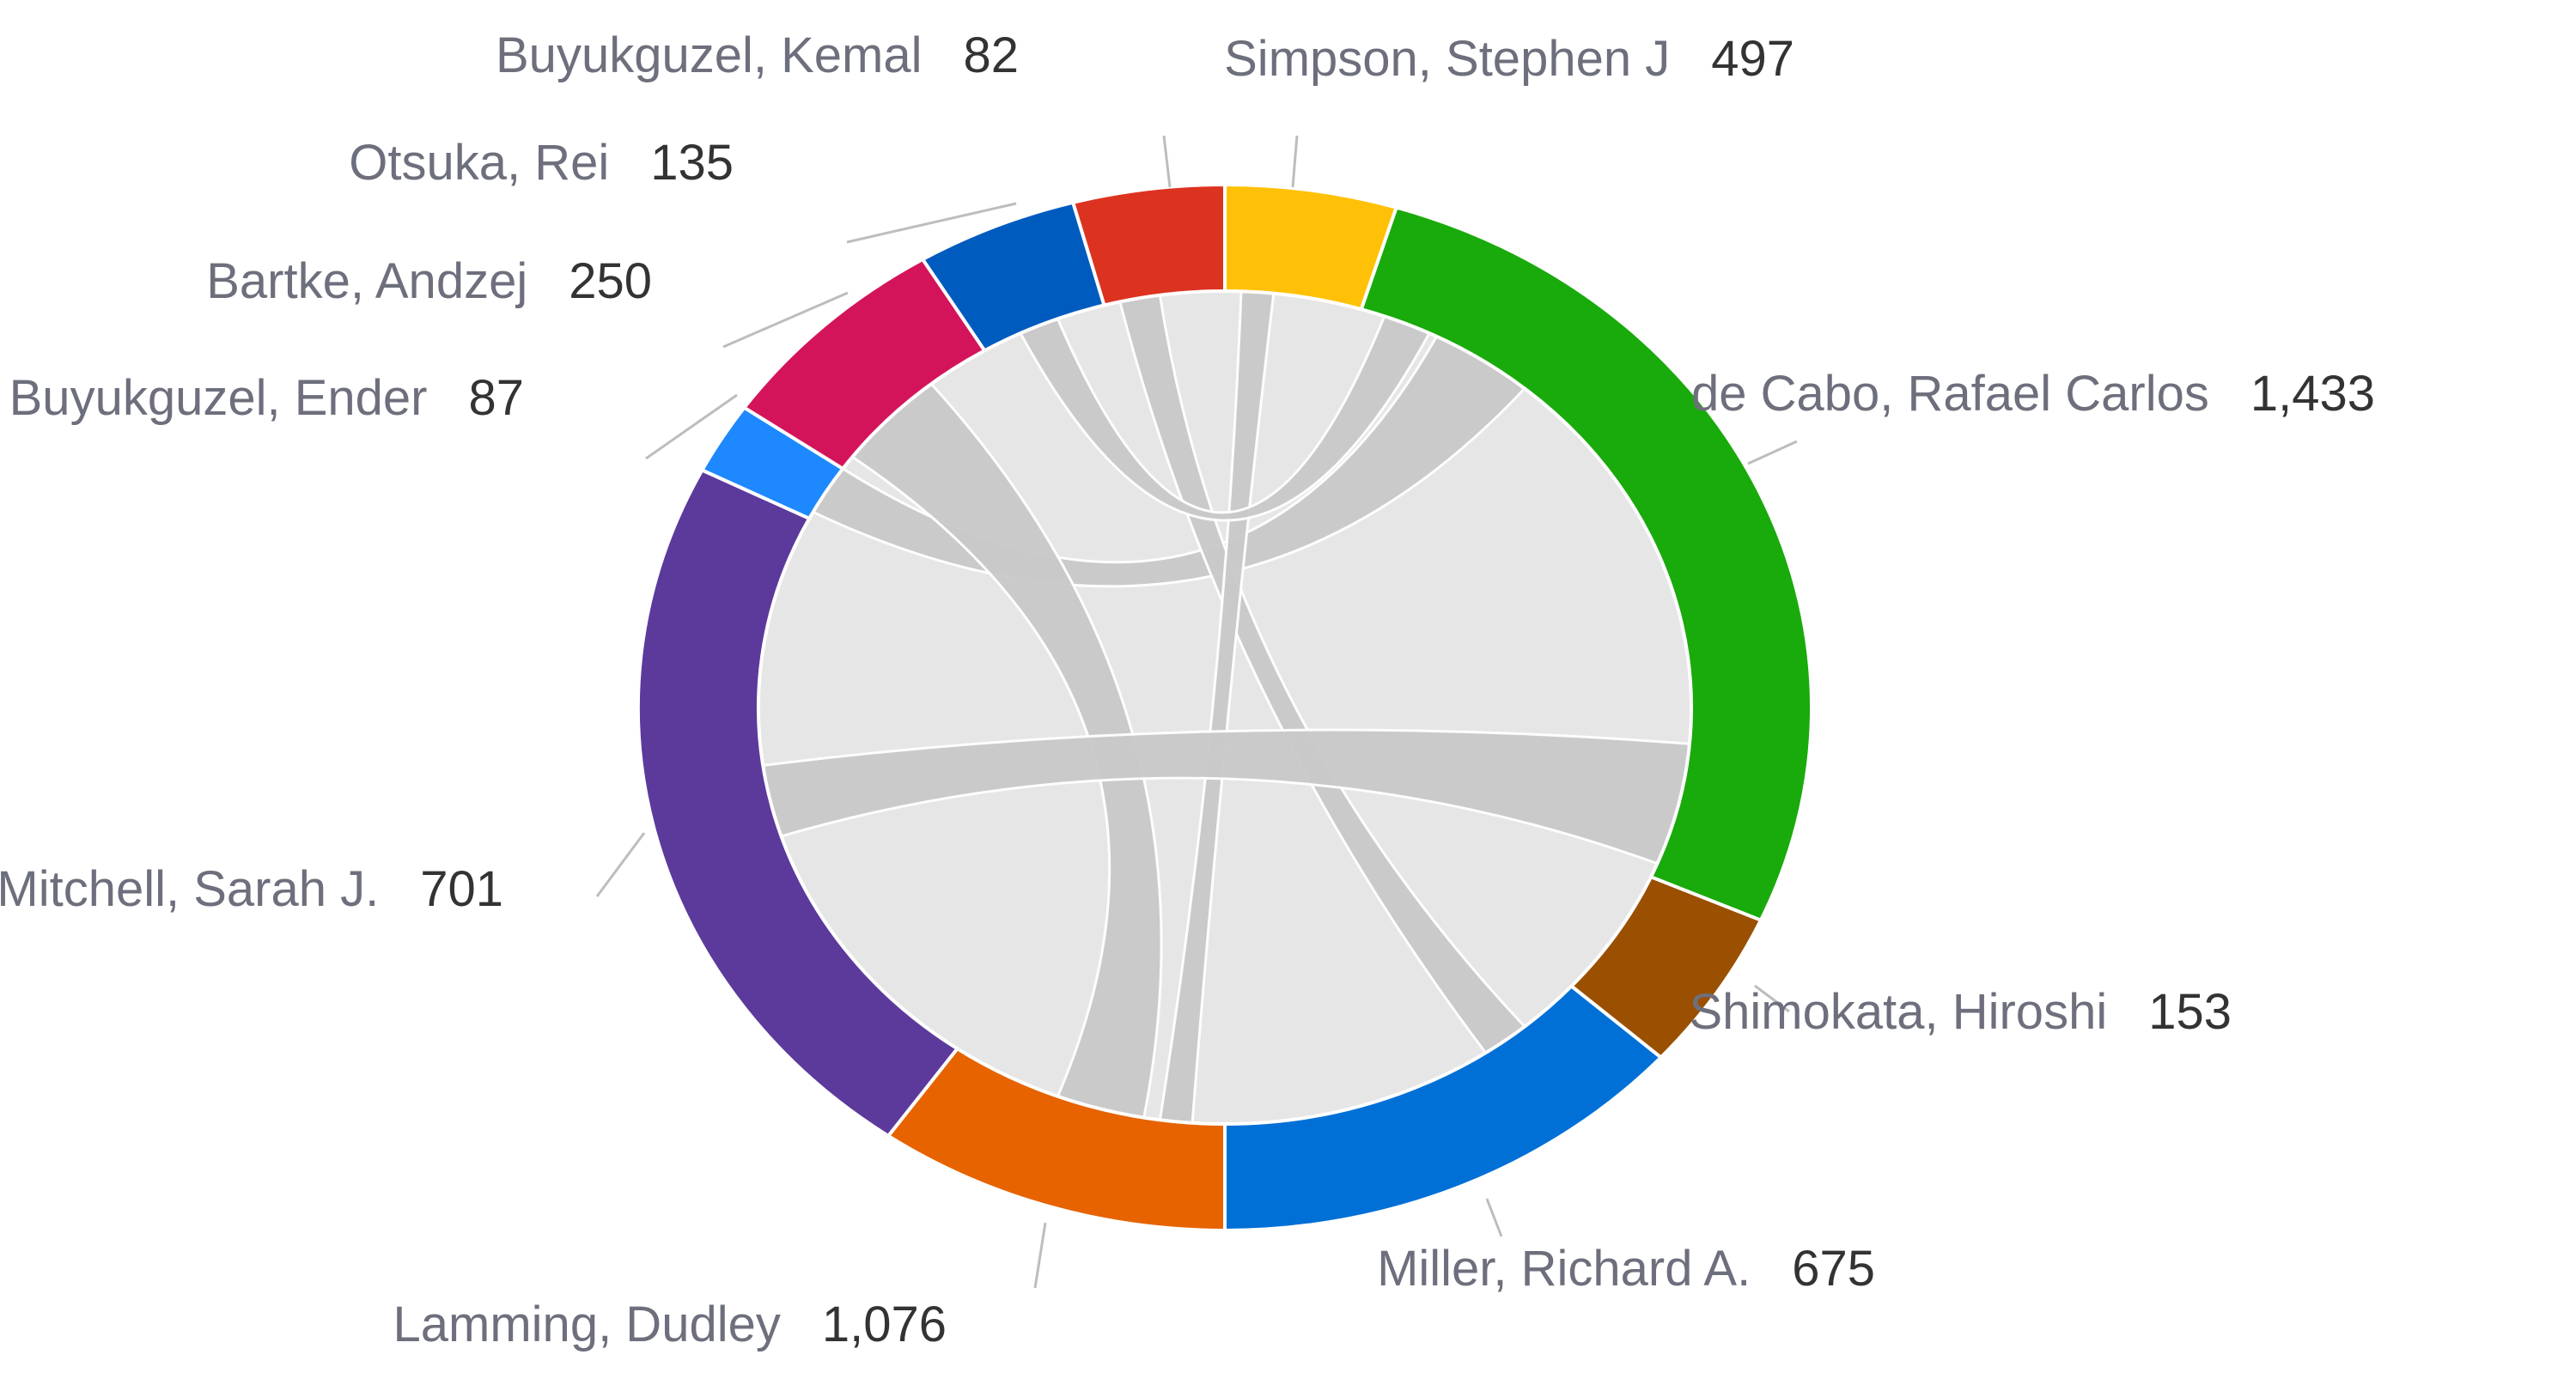 The image size is (2576, 1385). I want to click on label-value: 135, so click(692, 163).